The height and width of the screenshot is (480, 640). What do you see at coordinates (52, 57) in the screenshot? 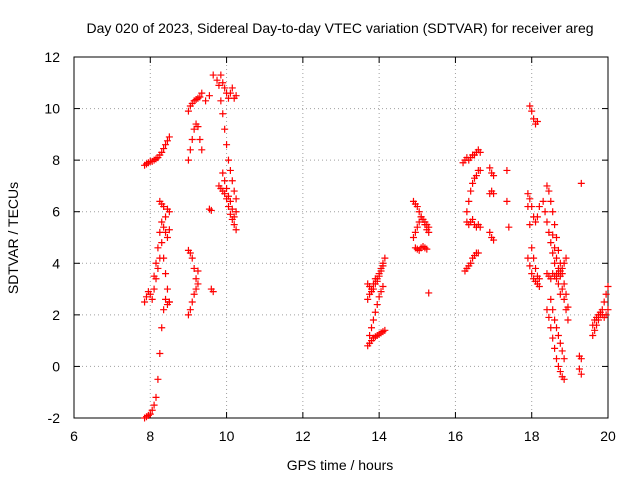
I see `y-tick-label: 12` at bounding box center [52, 57].